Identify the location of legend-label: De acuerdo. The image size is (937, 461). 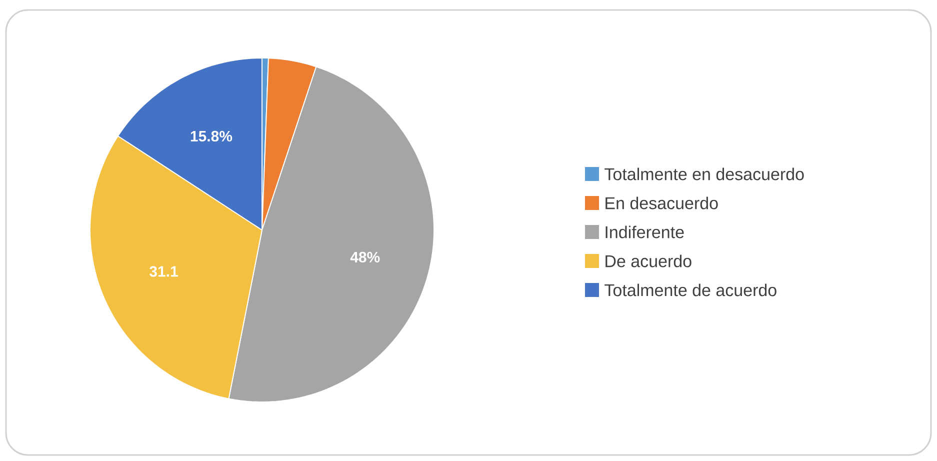
(649, 261).